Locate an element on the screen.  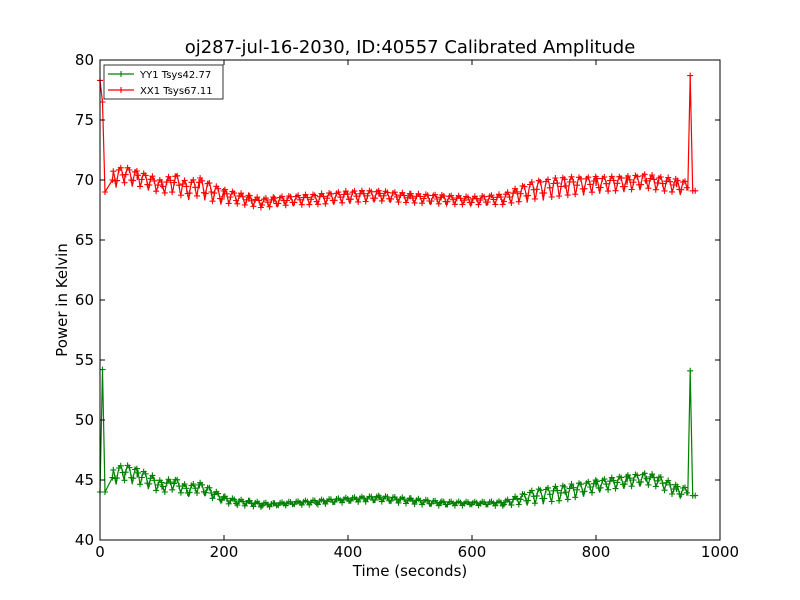
y-tick-label: 55 is located at coordinates (84, 360).